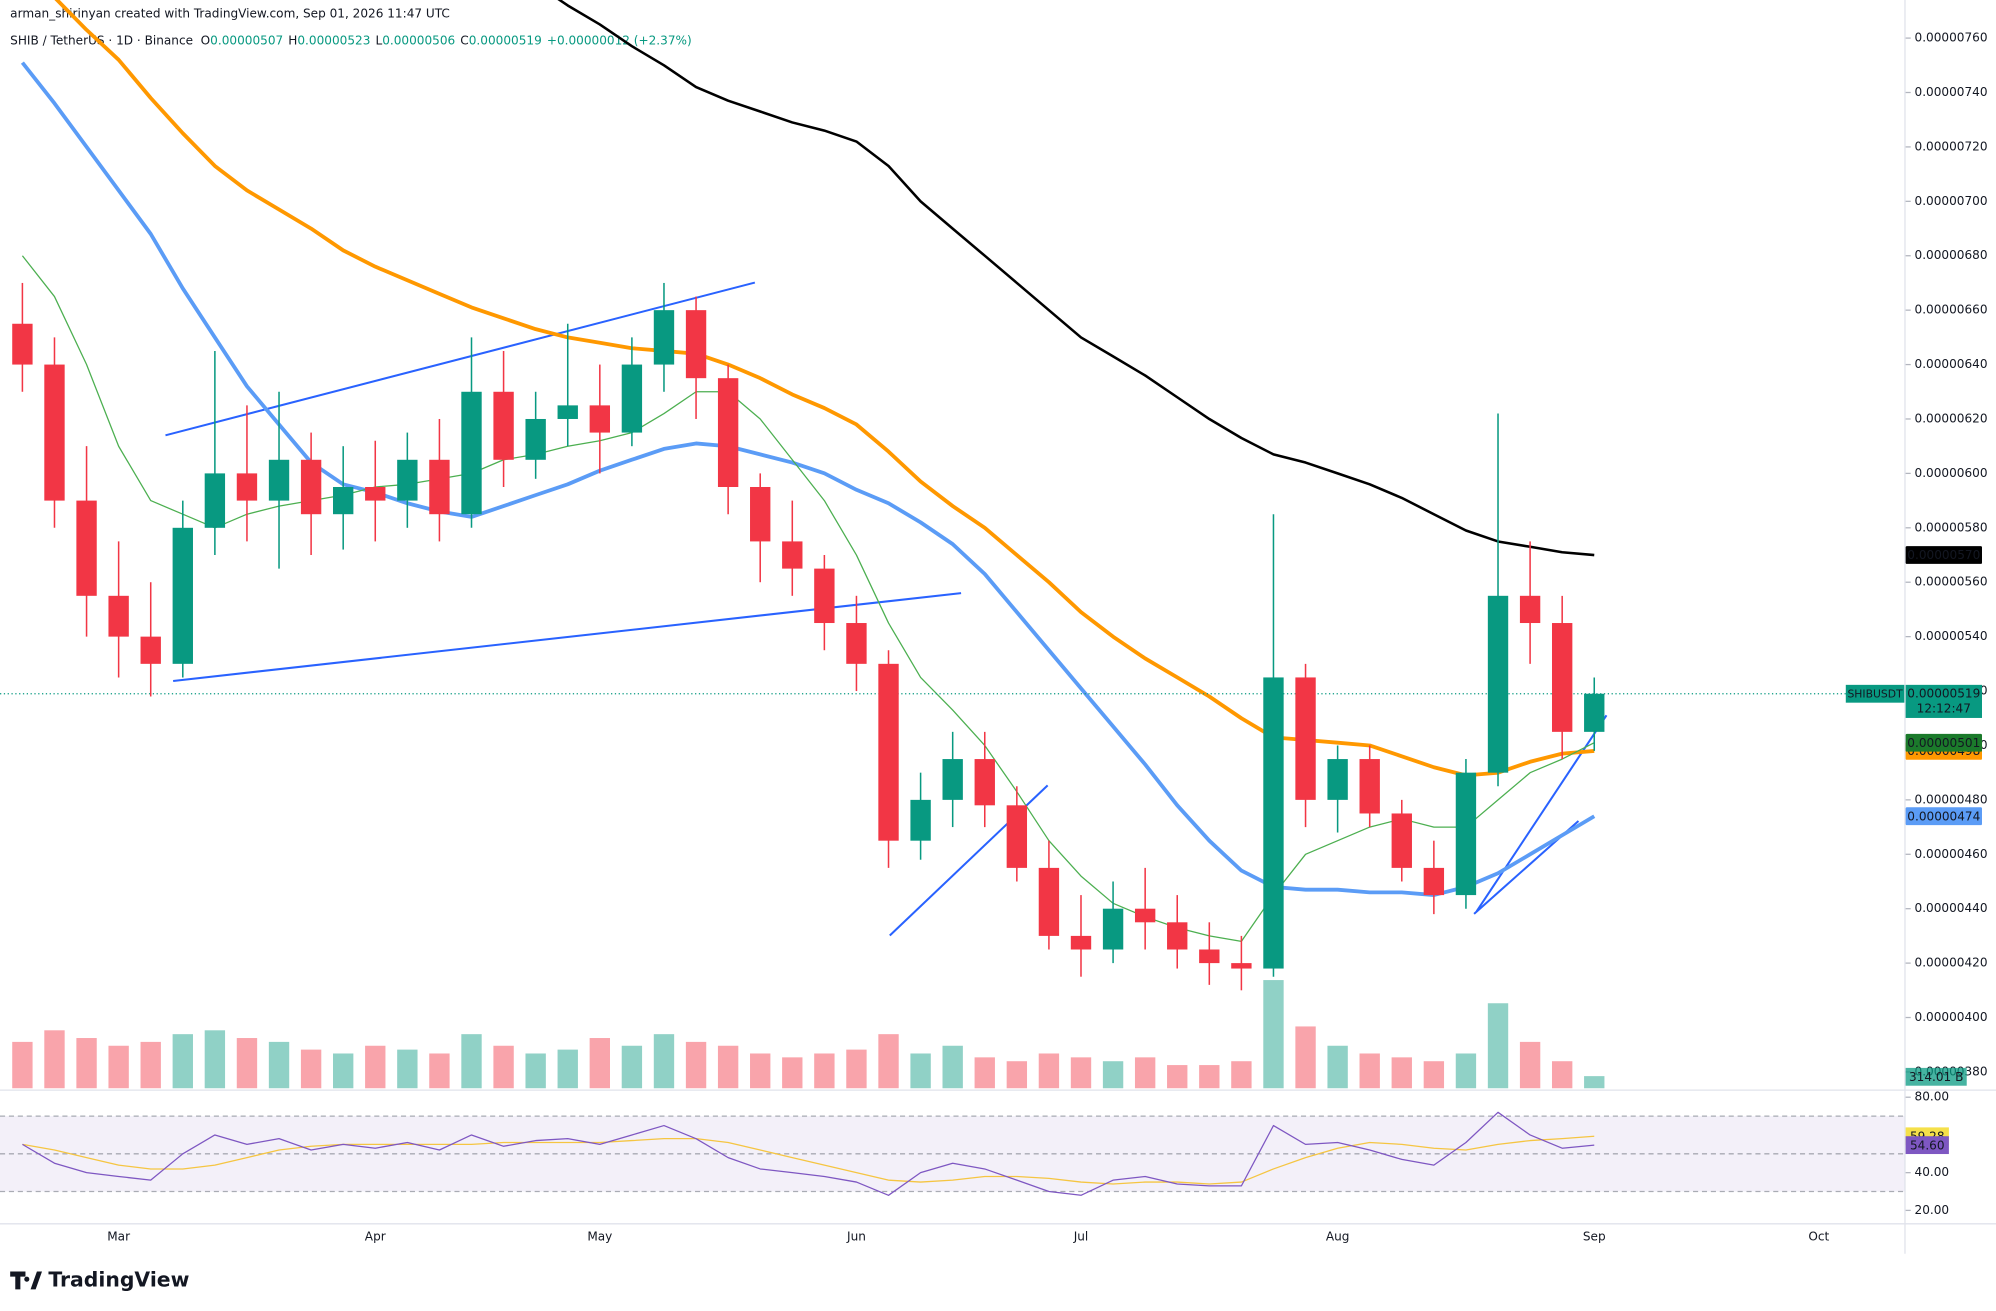 The height and width of the screenshot is (1311, 1996). I want to click on symbol: SHIB / TetherUS · 1D · Binance, so click(101, 40).